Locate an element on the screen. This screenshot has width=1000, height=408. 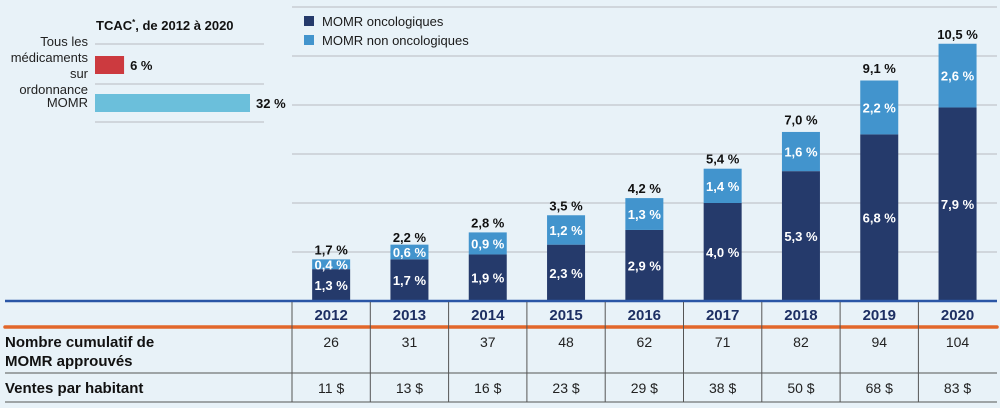
footnote-asterisk: * is located at coordinates (134, 22).